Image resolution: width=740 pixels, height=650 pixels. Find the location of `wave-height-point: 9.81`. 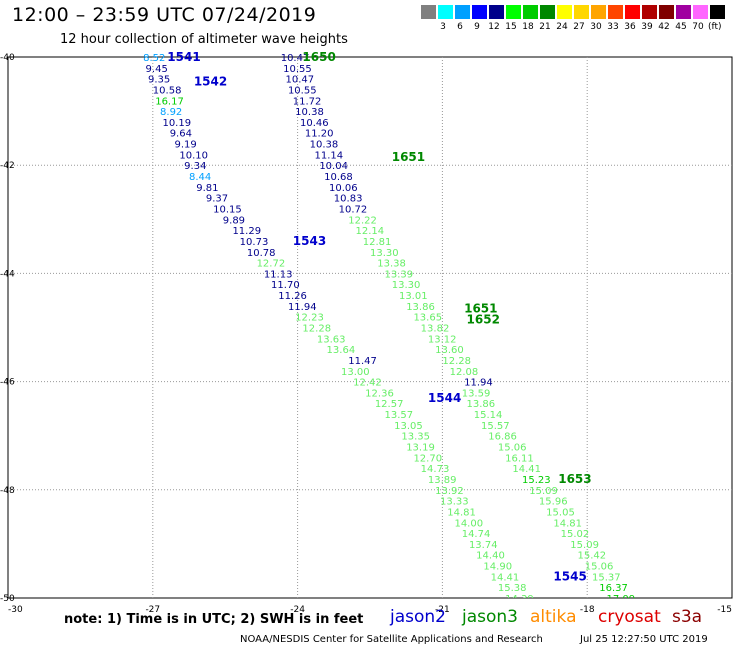

wave-height-point: 9.81 is located at coordinates (207, 188).